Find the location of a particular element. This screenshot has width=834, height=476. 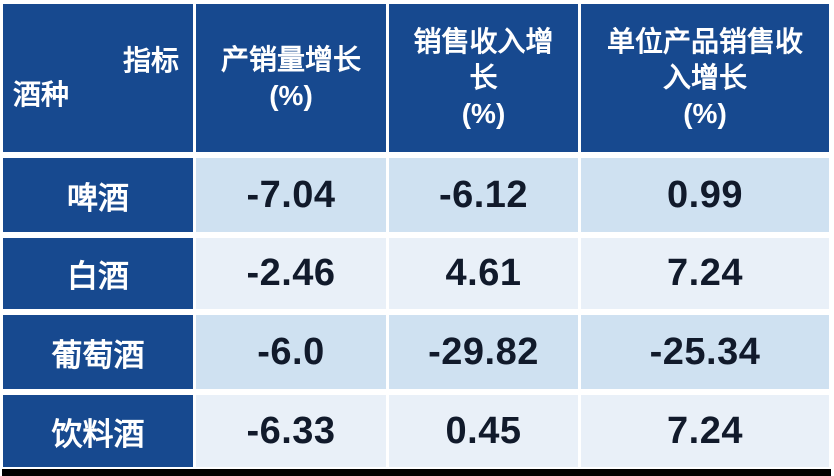

corner-header-indicator-label: 指标 is located at coordinates (150, 61).